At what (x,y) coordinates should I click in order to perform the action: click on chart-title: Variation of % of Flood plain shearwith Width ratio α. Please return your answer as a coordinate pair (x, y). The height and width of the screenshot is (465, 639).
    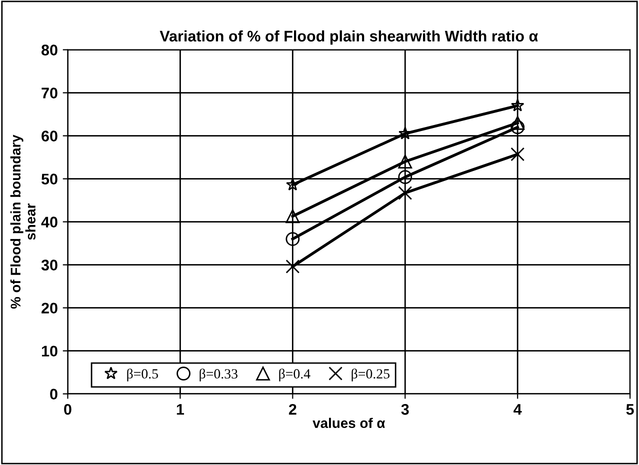
    Looking at the image, I should click on (349, 37).